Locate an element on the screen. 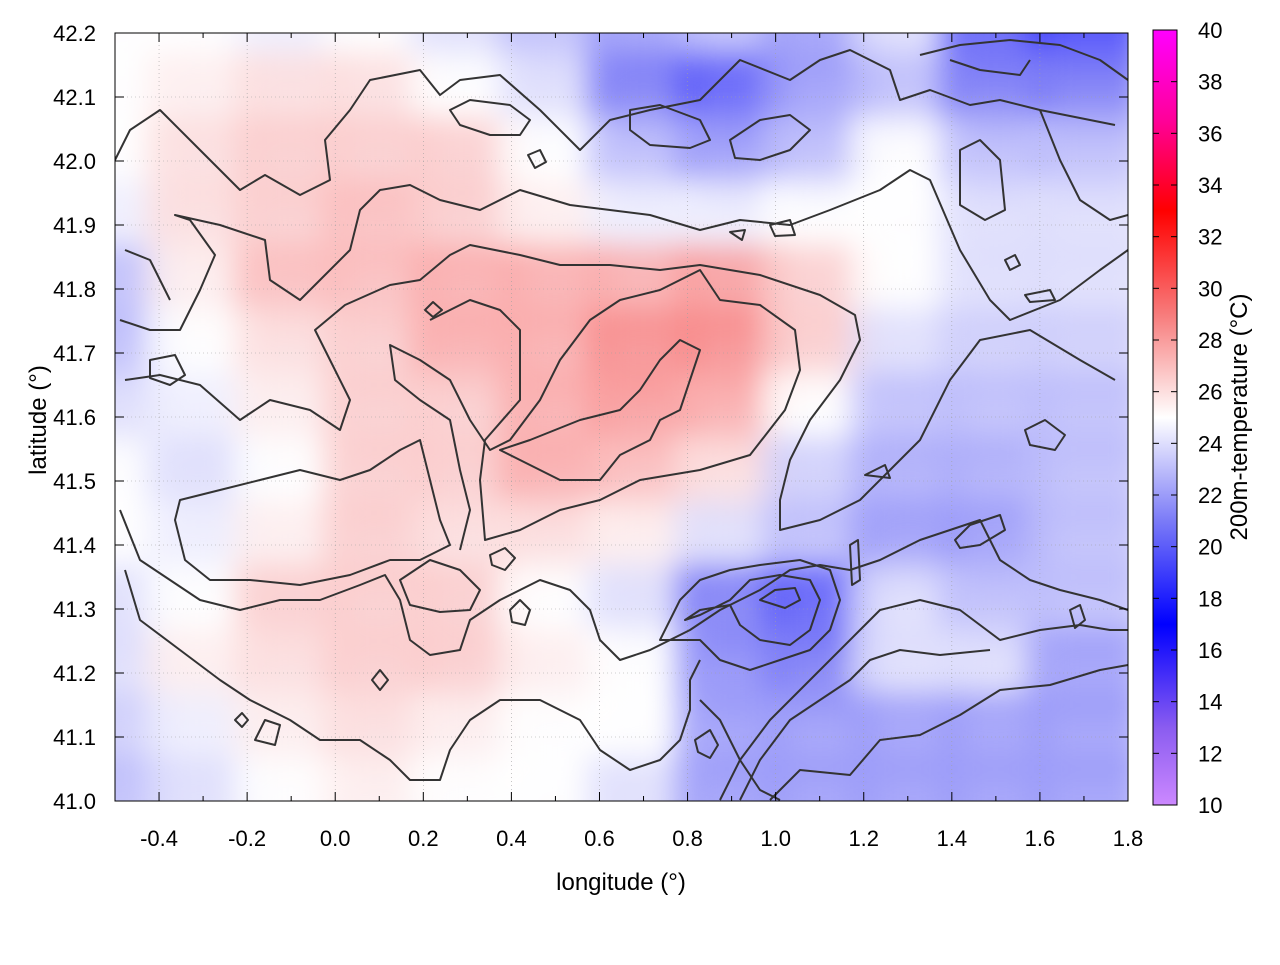  x-tick-label: 0.2 is located at coordinates (423, 838).